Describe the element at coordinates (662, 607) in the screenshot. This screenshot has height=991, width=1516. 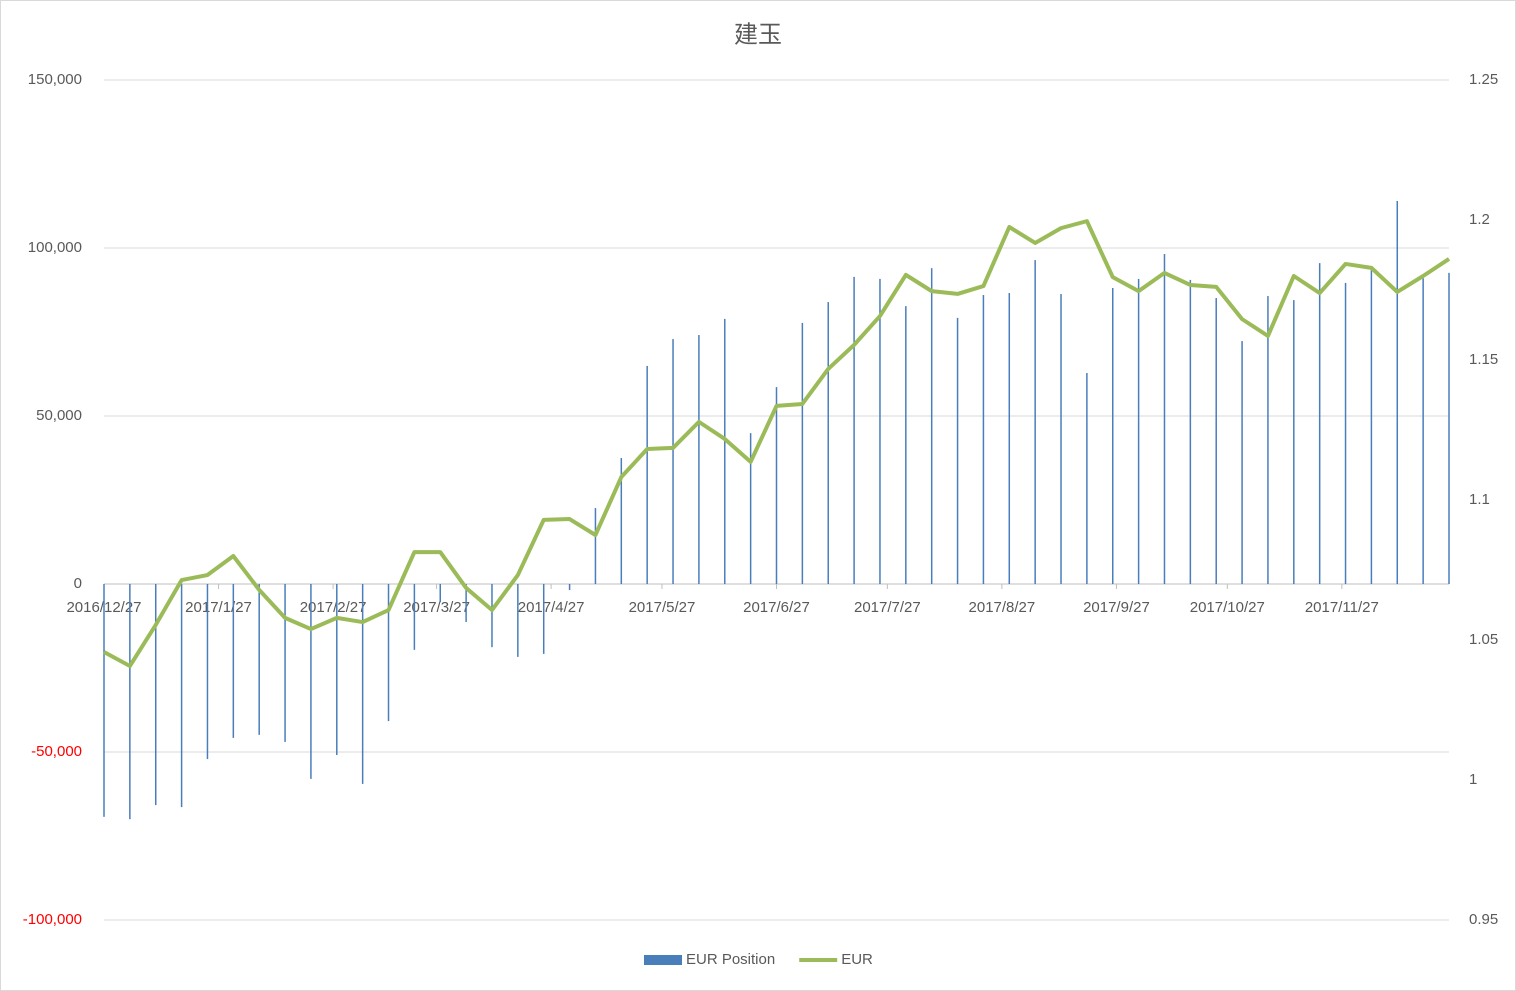
I see `x-tick-label: 2017/5/27` at that location.